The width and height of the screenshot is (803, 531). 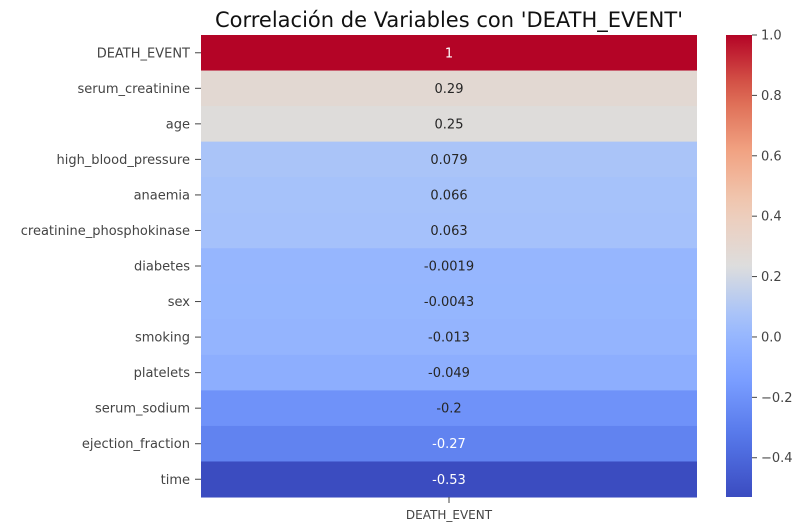 I want to click on colorbar-tick-label: 0.6, so click(x=771, y=156).